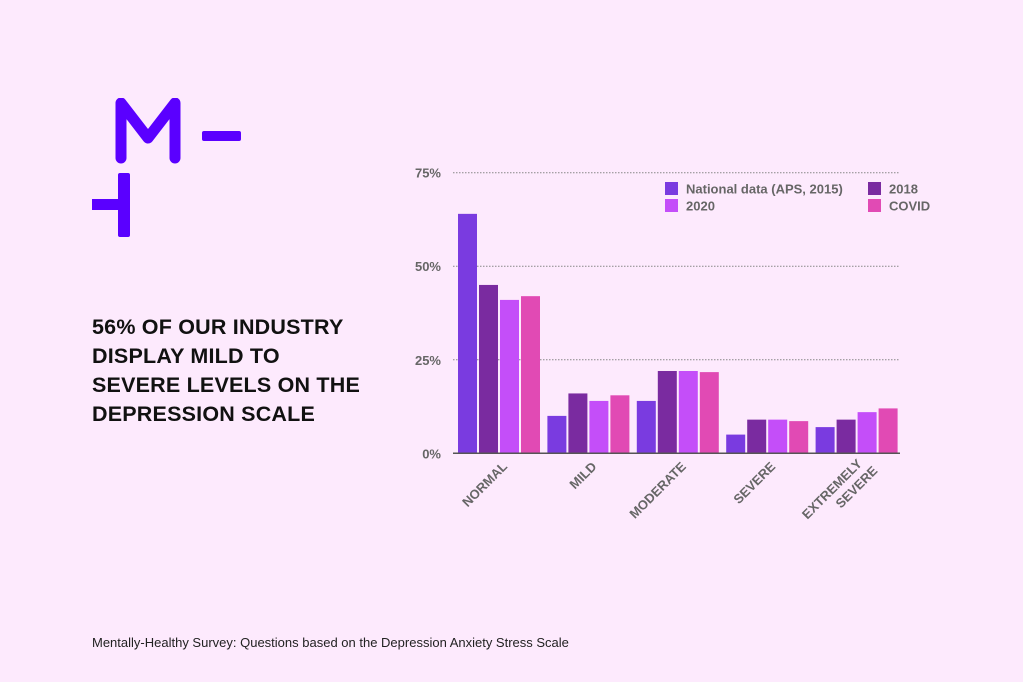 The height and width of the screenshot is (682, 1023). What do you see at coordinates (484, 484) in the screenshot?
I see `x-tick-label: NORMAL` at bounding box center [484, 484].